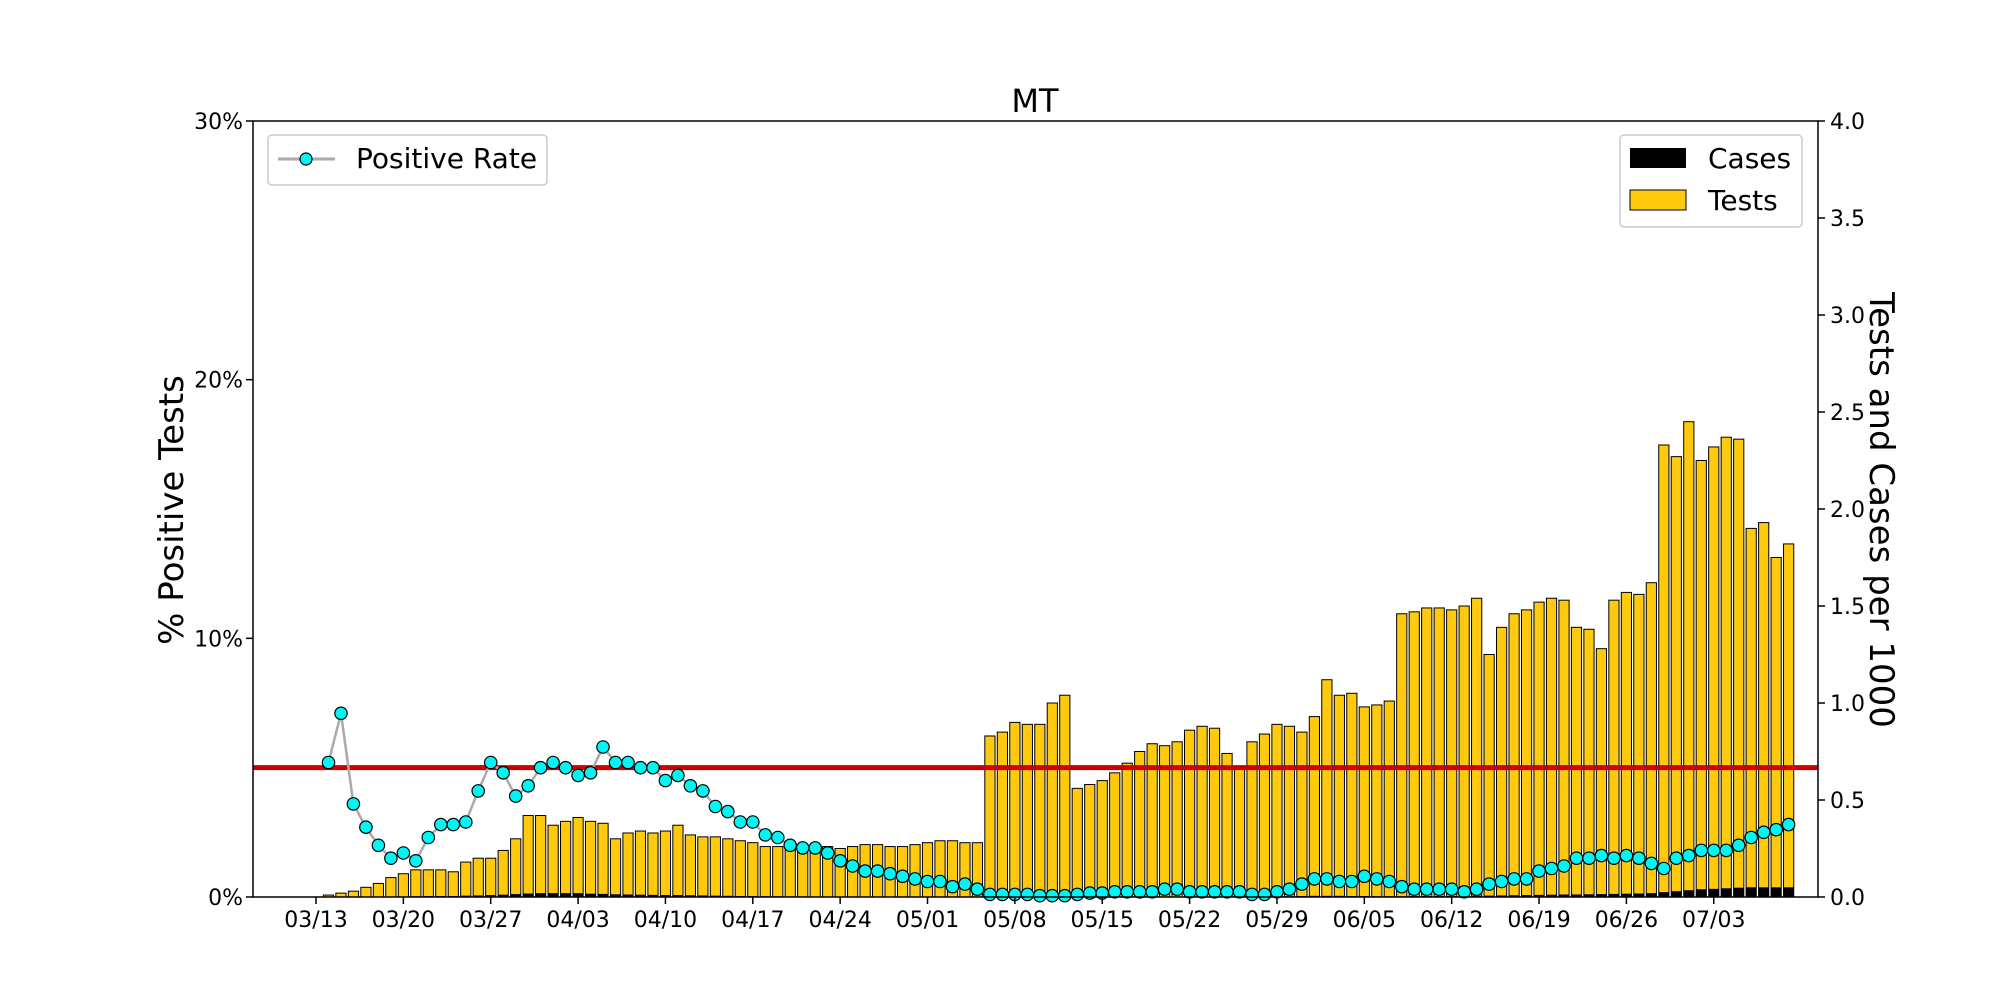  Describe the element at coordinates (315, 920) in the screenshot. I see `date-tick-label: 03/13` at that location.